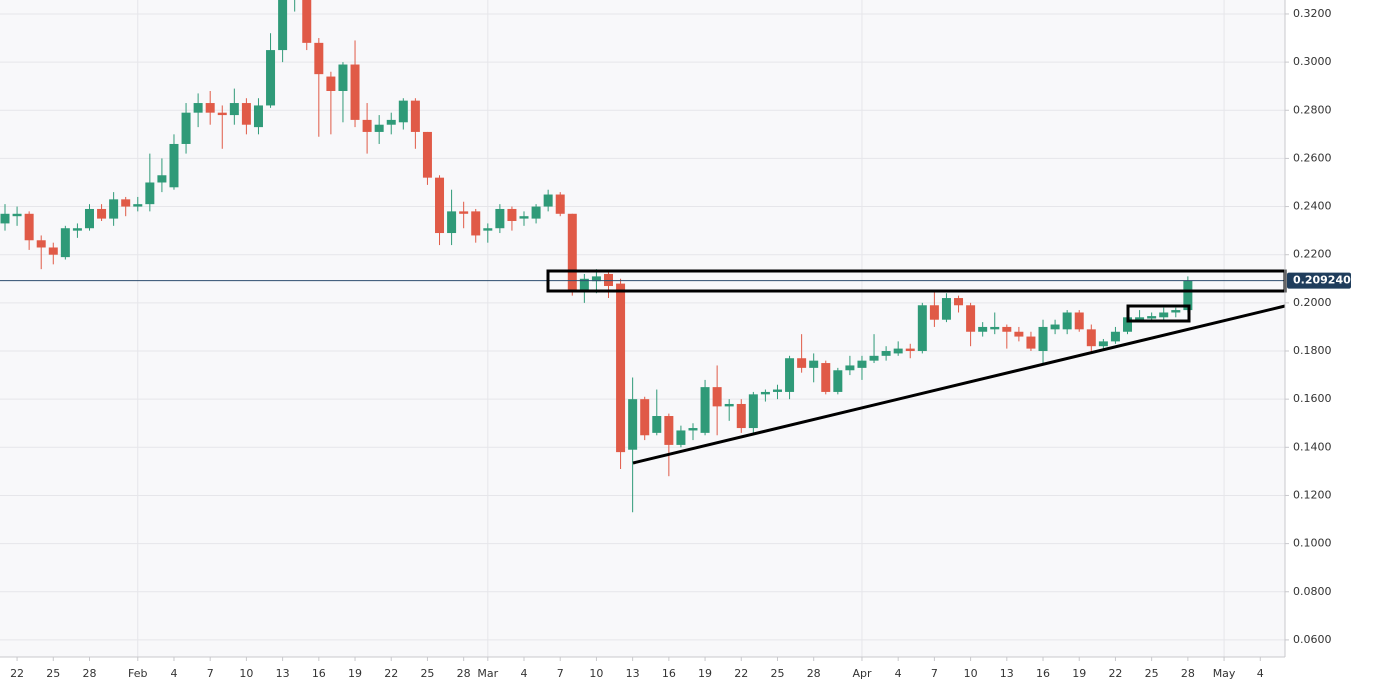 The height and width of the screenshot is (693, 1376). I want to click on y-tick-label: 0.2000, so click(1312, 302).